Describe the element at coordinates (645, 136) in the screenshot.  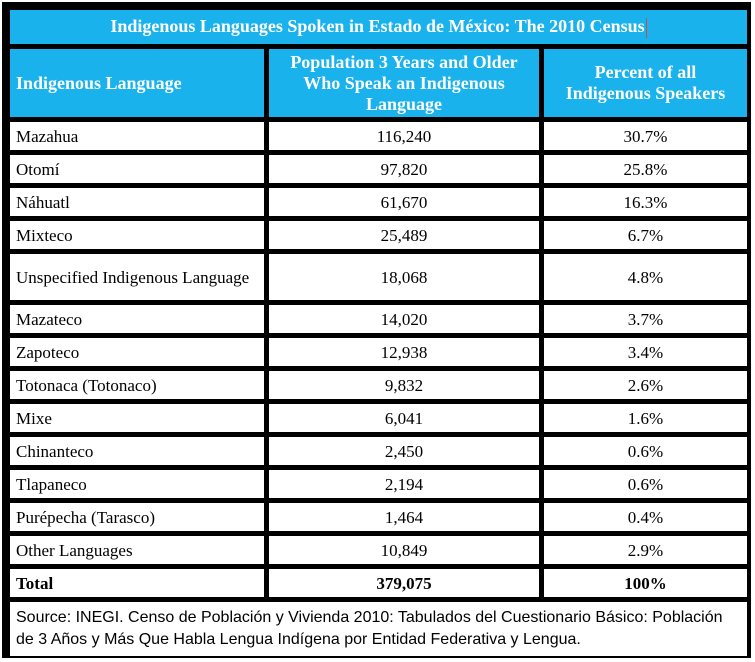
I see `percent-cell: 30.7%` at that location.